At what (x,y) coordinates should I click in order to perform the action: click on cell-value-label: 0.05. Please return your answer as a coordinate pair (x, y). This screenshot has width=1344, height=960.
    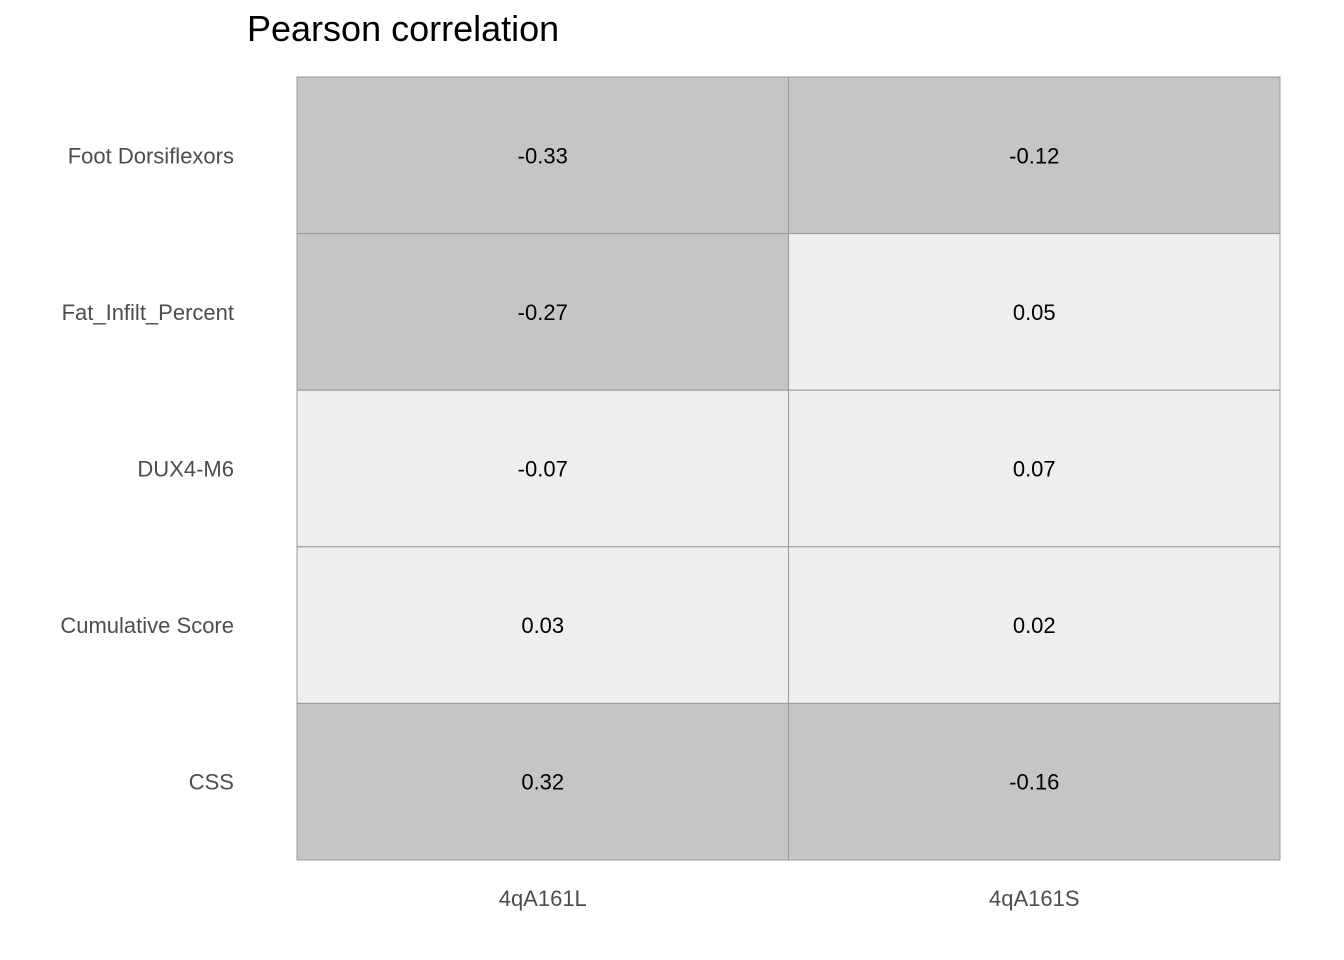
    Looking at the image, I should click on (1034, 312).